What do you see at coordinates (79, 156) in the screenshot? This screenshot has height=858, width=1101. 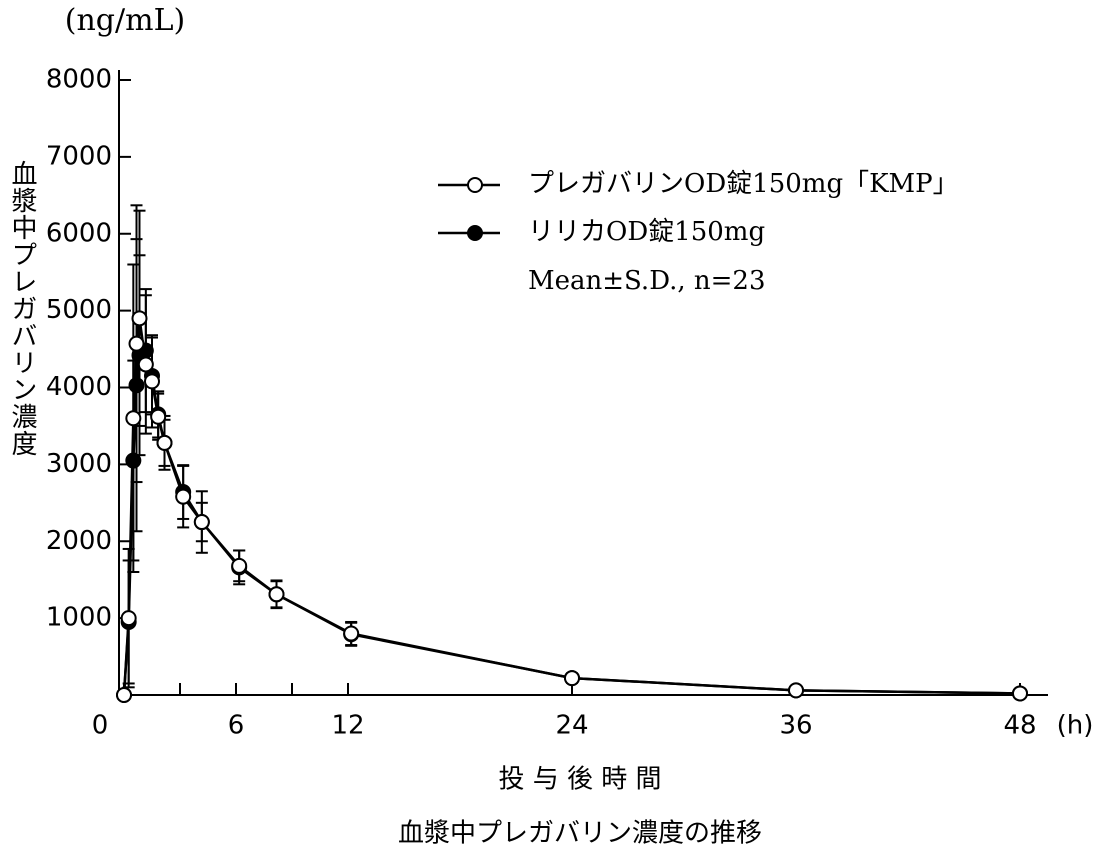 I see `y-tick-label: 7000` at bounding box center [79, 156].